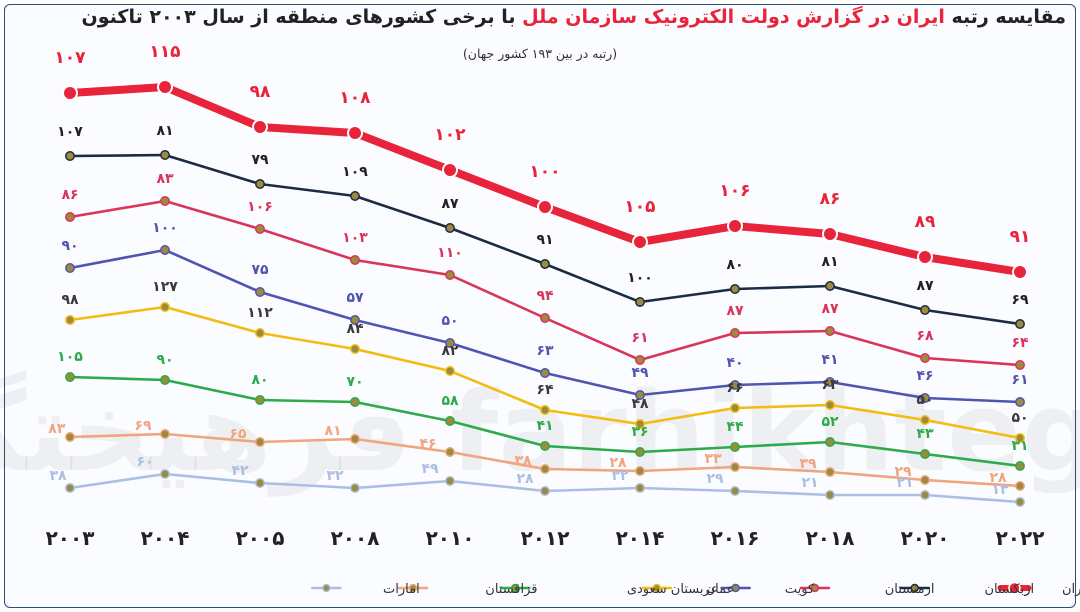 Image resolution: width=1080 pixels, height=612 pixels. I want to click on data-label: ۱۰۰, so click(165, 228).